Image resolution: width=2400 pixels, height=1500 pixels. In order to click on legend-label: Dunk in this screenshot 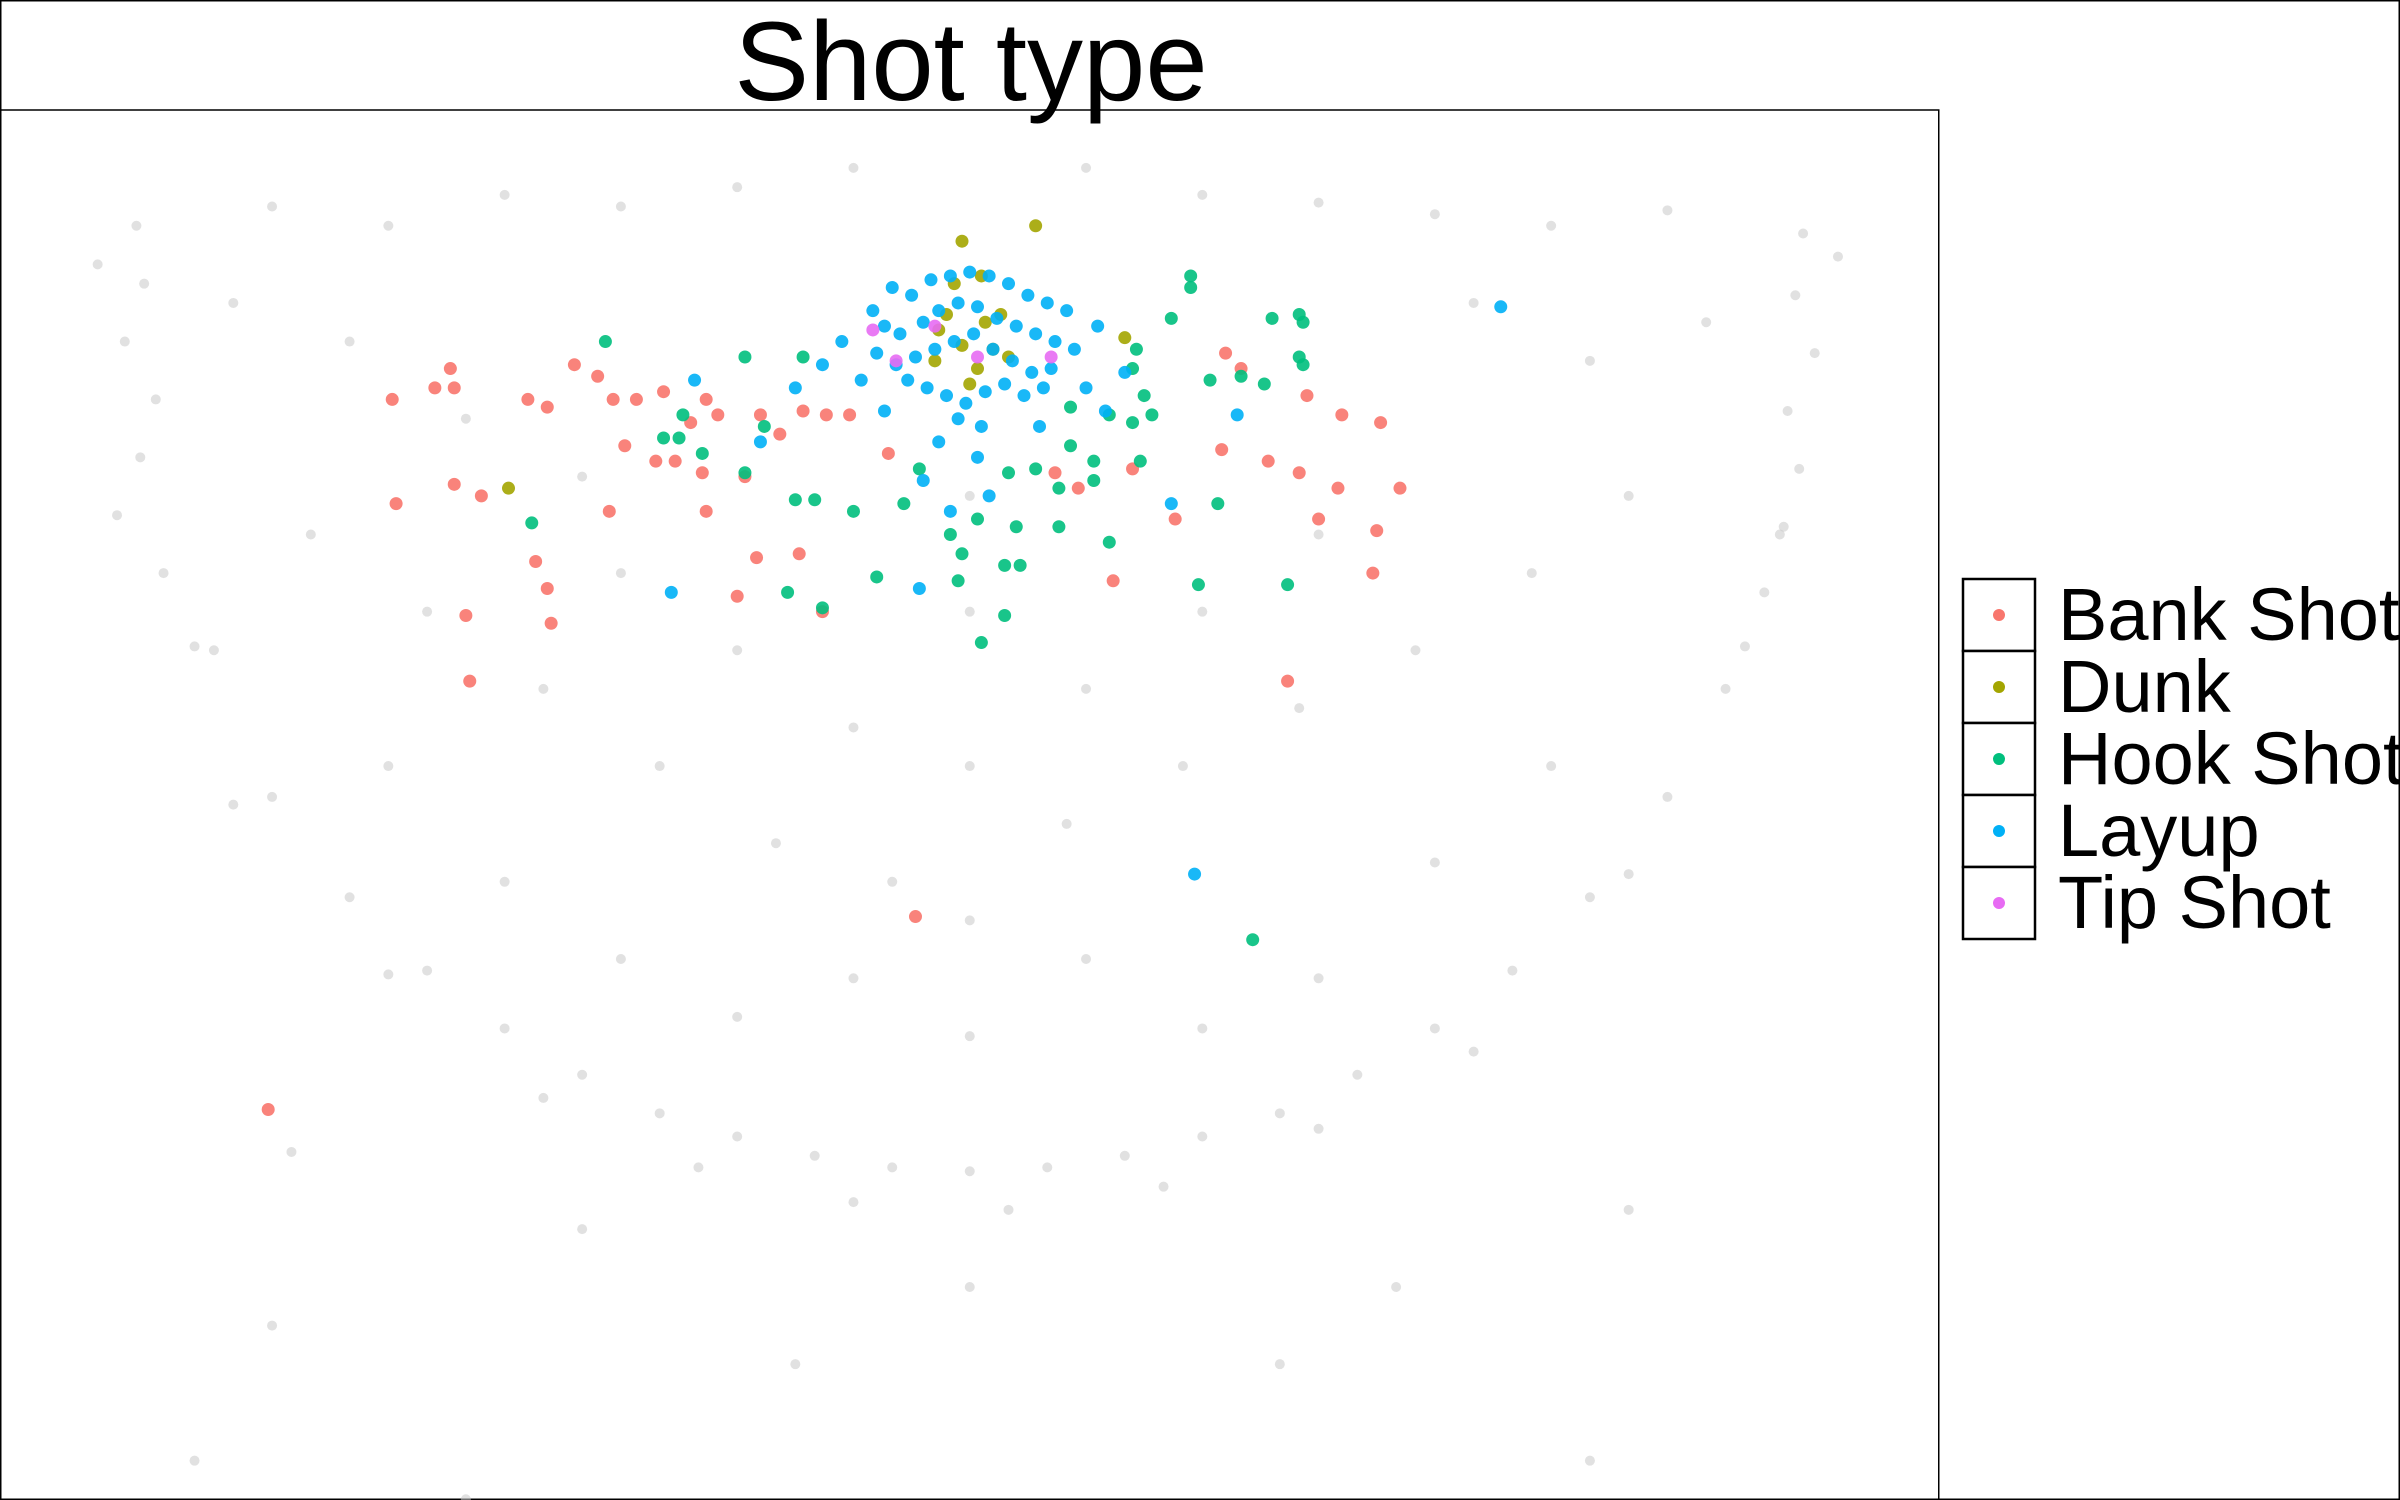, I will do `click(2145, 686)`.